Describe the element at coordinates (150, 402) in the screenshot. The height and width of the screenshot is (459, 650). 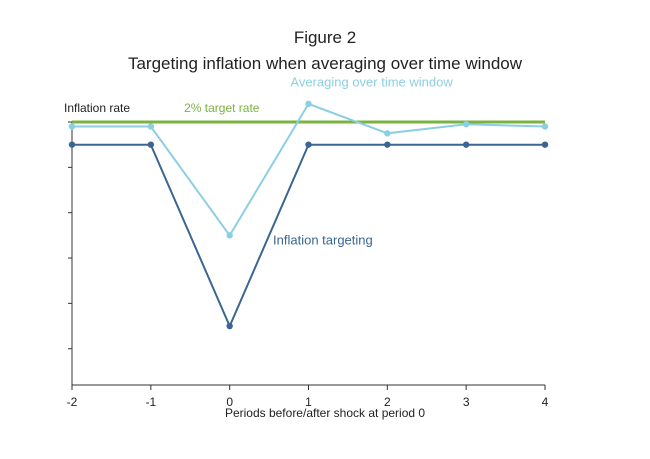
I see `x-tick-label: -1` at that location.